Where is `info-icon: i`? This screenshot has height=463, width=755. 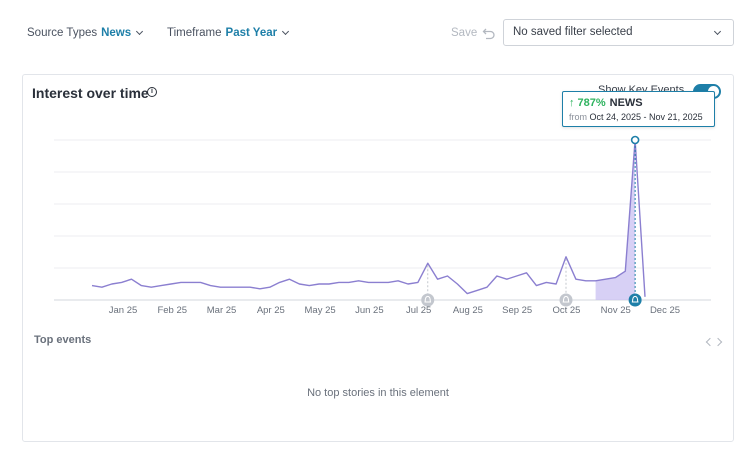
info-icon: i is located at coordinates (152, 92).